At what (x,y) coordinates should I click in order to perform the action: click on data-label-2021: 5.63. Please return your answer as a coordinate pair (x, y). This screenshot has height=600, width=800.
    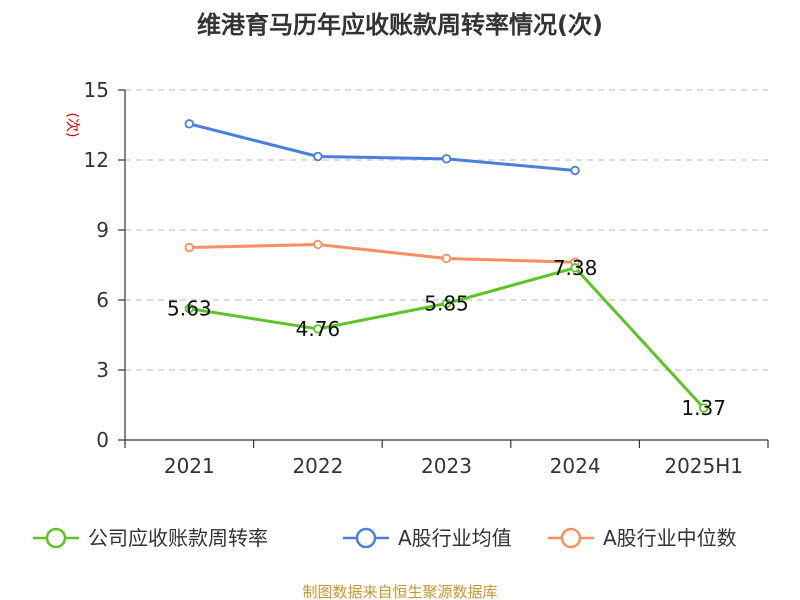
    Looking at the image, I should click on (189, 309).